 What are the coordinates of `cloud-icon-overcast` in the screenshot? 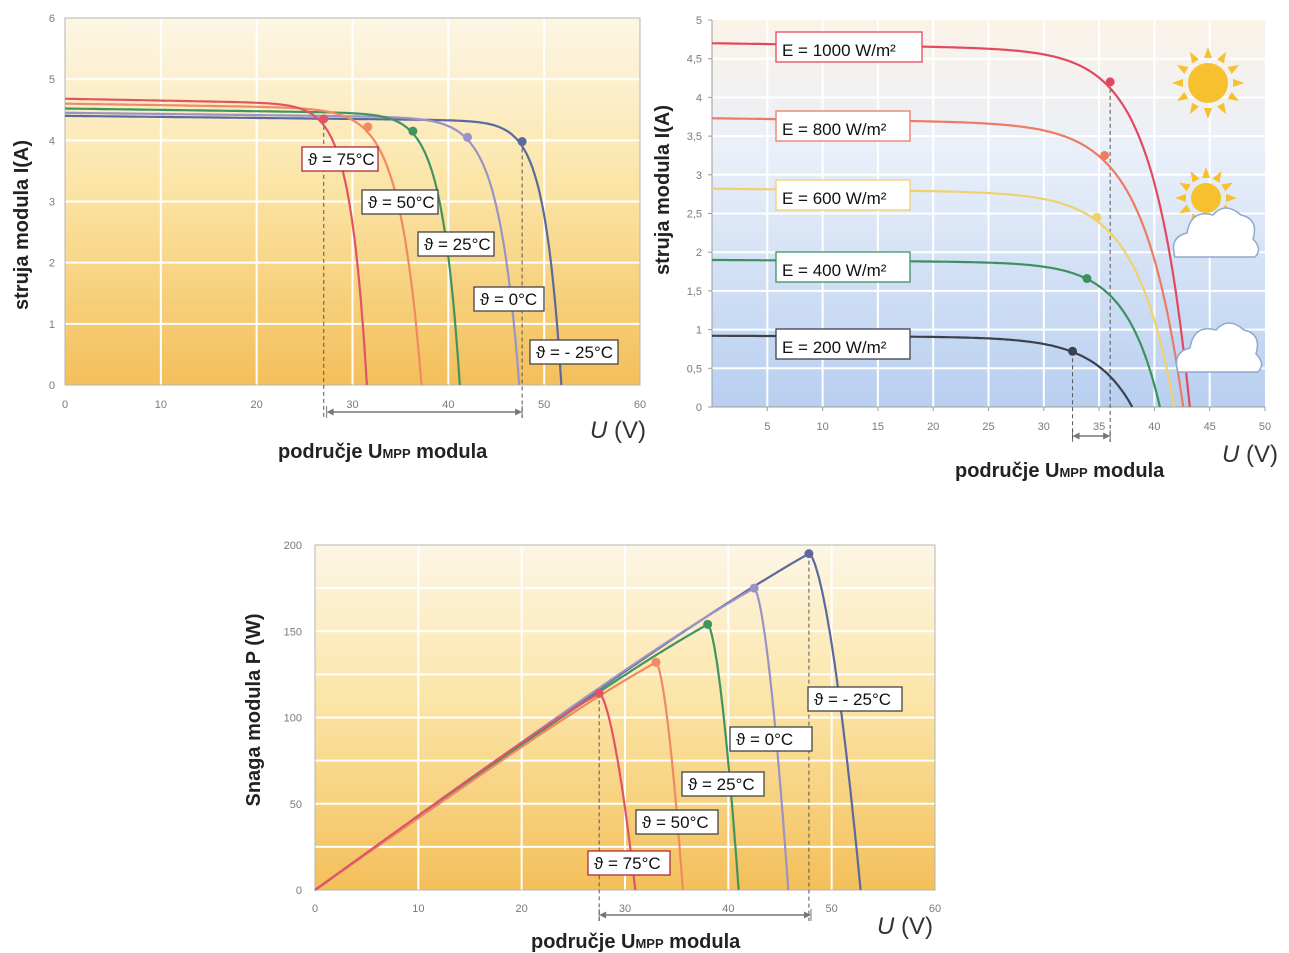 It's located at (1219, 347).